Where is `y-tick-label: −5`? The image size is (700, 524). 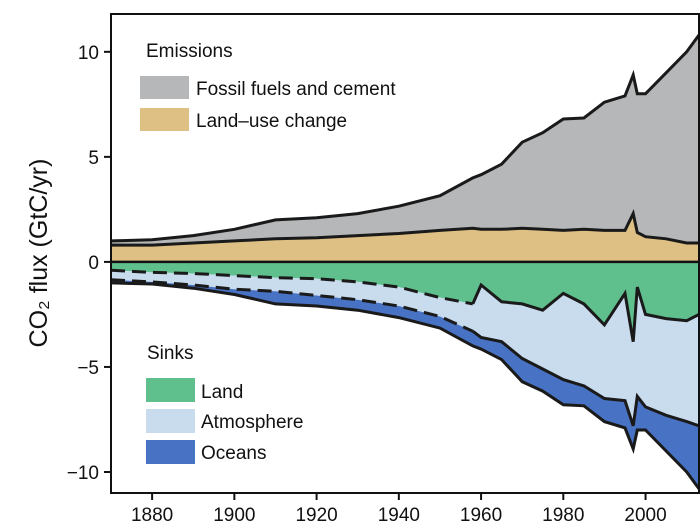 y-tick-label: −5 is located at coordinates (88, 368).